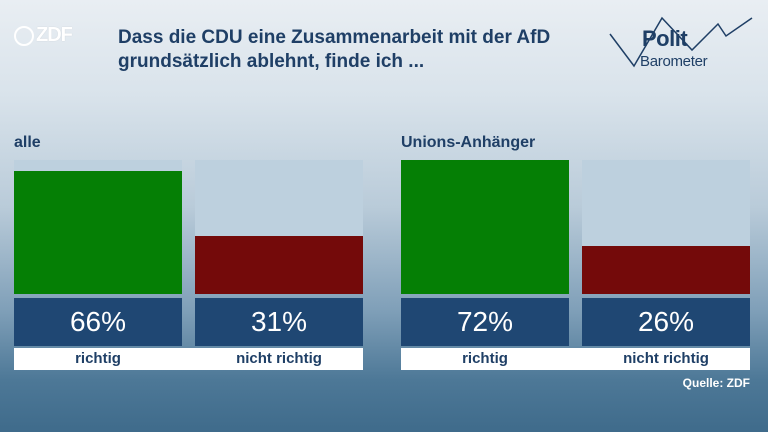 This screenshot has width=768, height=432. I want to click on bar-fill-alle-nicht-richtig, so click(279, 265).